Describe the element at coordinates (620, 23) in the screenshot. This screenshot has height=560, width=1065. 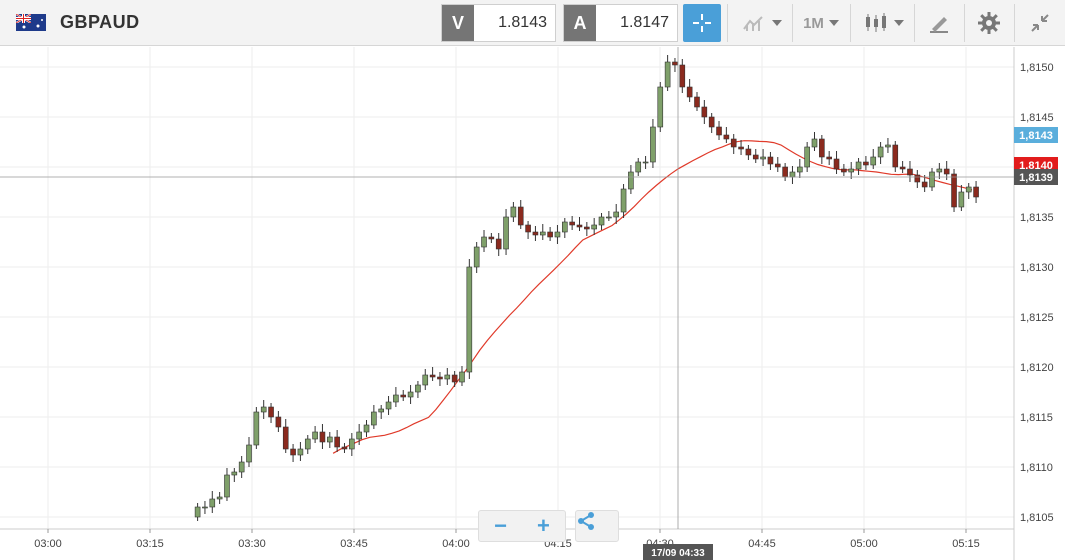
I see `buy-price-button: A 1.8147` at that location.